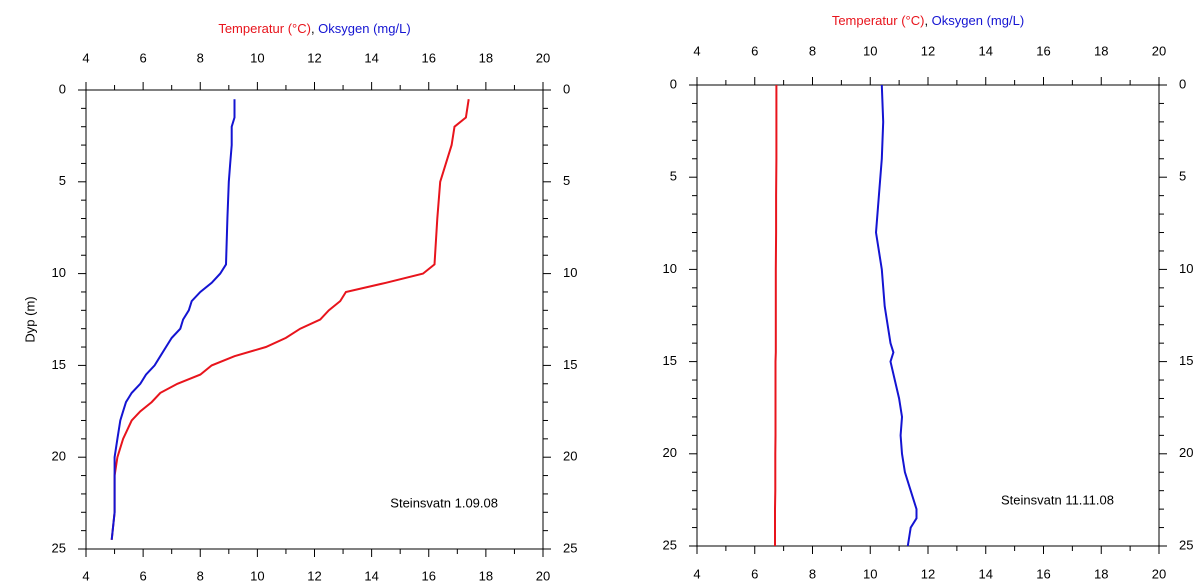  What do you see at coordinates (444, 502) in the screenshot?
I see `annotation: Steinsvatn 1.09.08` at bounding box center [444, 502].